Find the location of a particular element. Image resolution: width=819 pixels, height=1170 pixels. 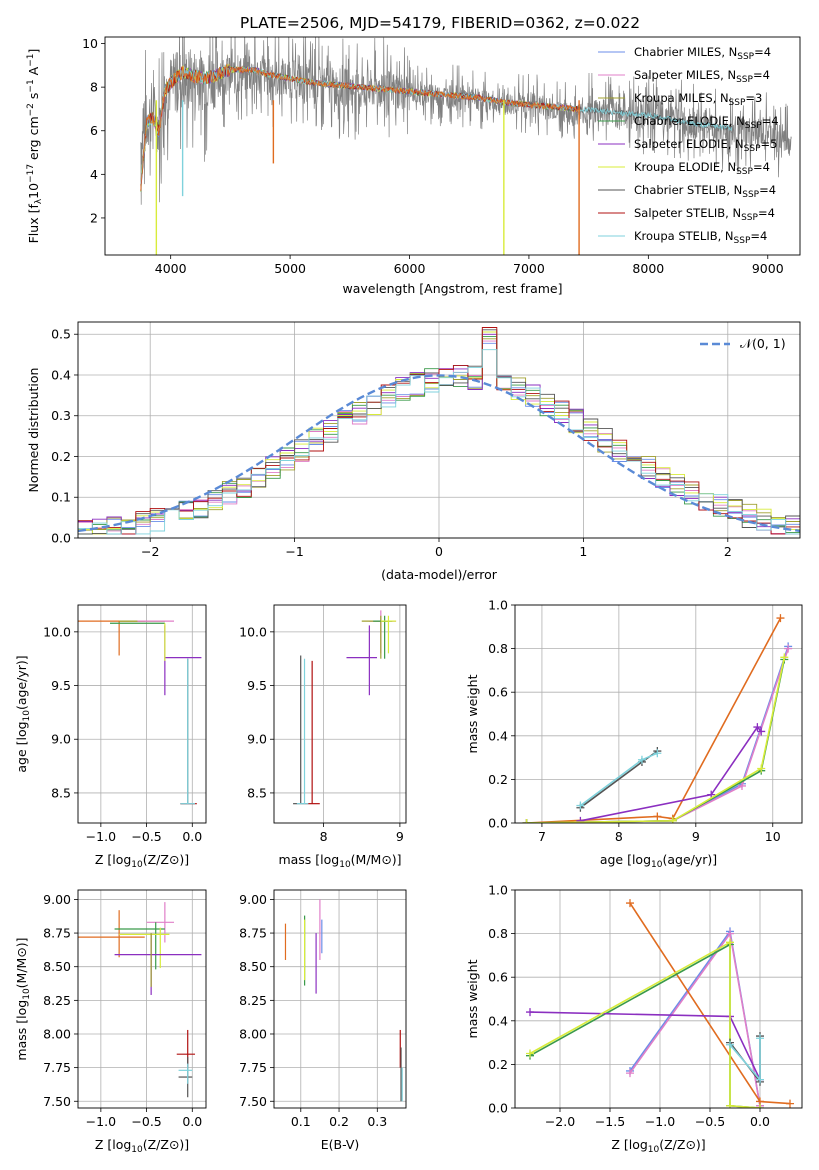

x-tick-label: 8 is located at coordinates (619, 836).